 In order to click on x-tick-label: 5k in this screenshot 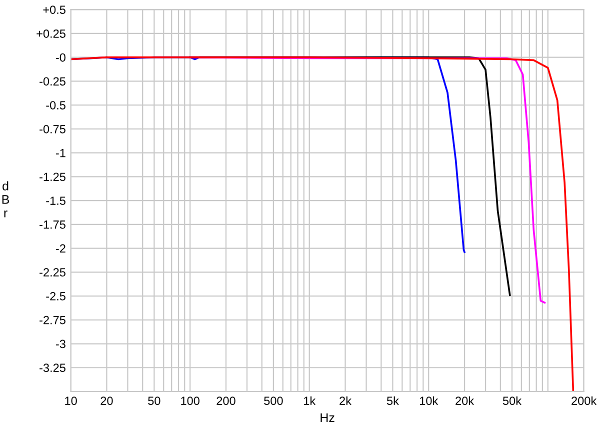, I will do `click(392, 401)`.